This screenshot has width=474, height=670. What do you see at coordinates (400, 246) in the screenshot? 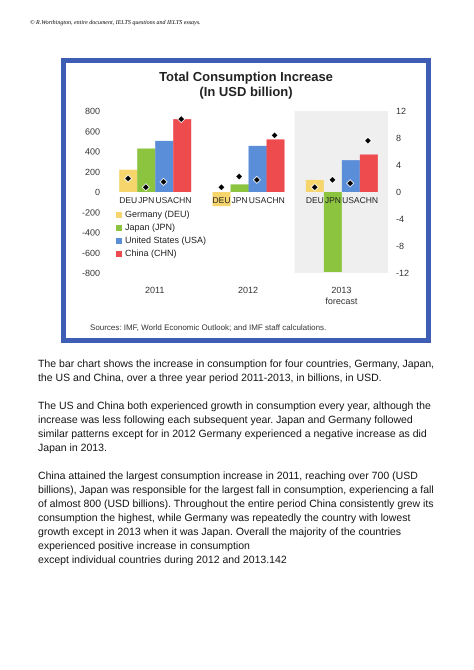
I see `y2-tick-label: -8` at bounding box center [400, 246].